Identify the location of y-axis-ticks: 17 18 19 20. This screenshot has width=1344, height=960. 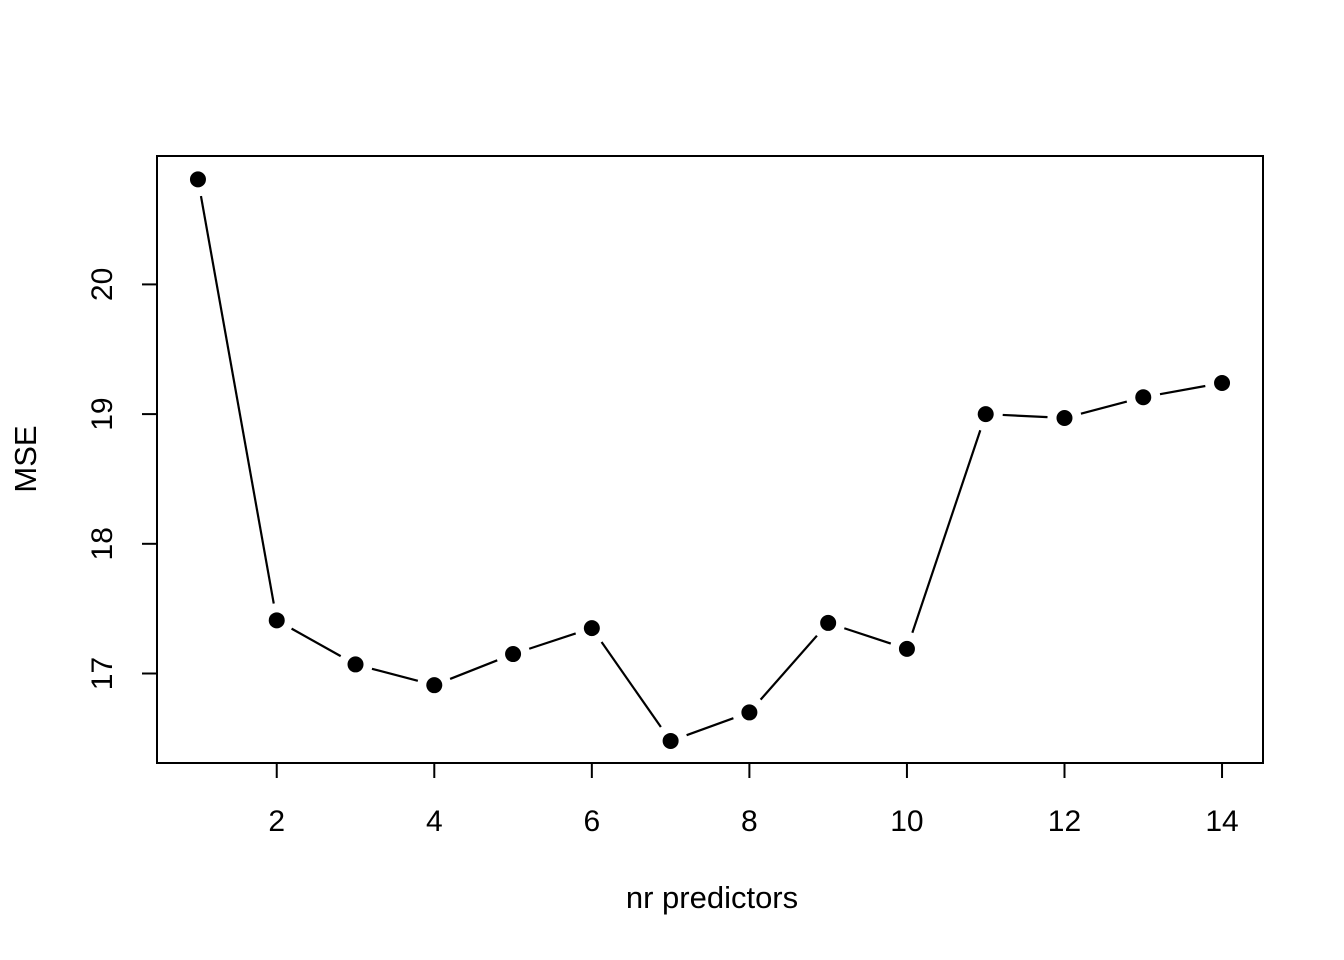
(121, 479).